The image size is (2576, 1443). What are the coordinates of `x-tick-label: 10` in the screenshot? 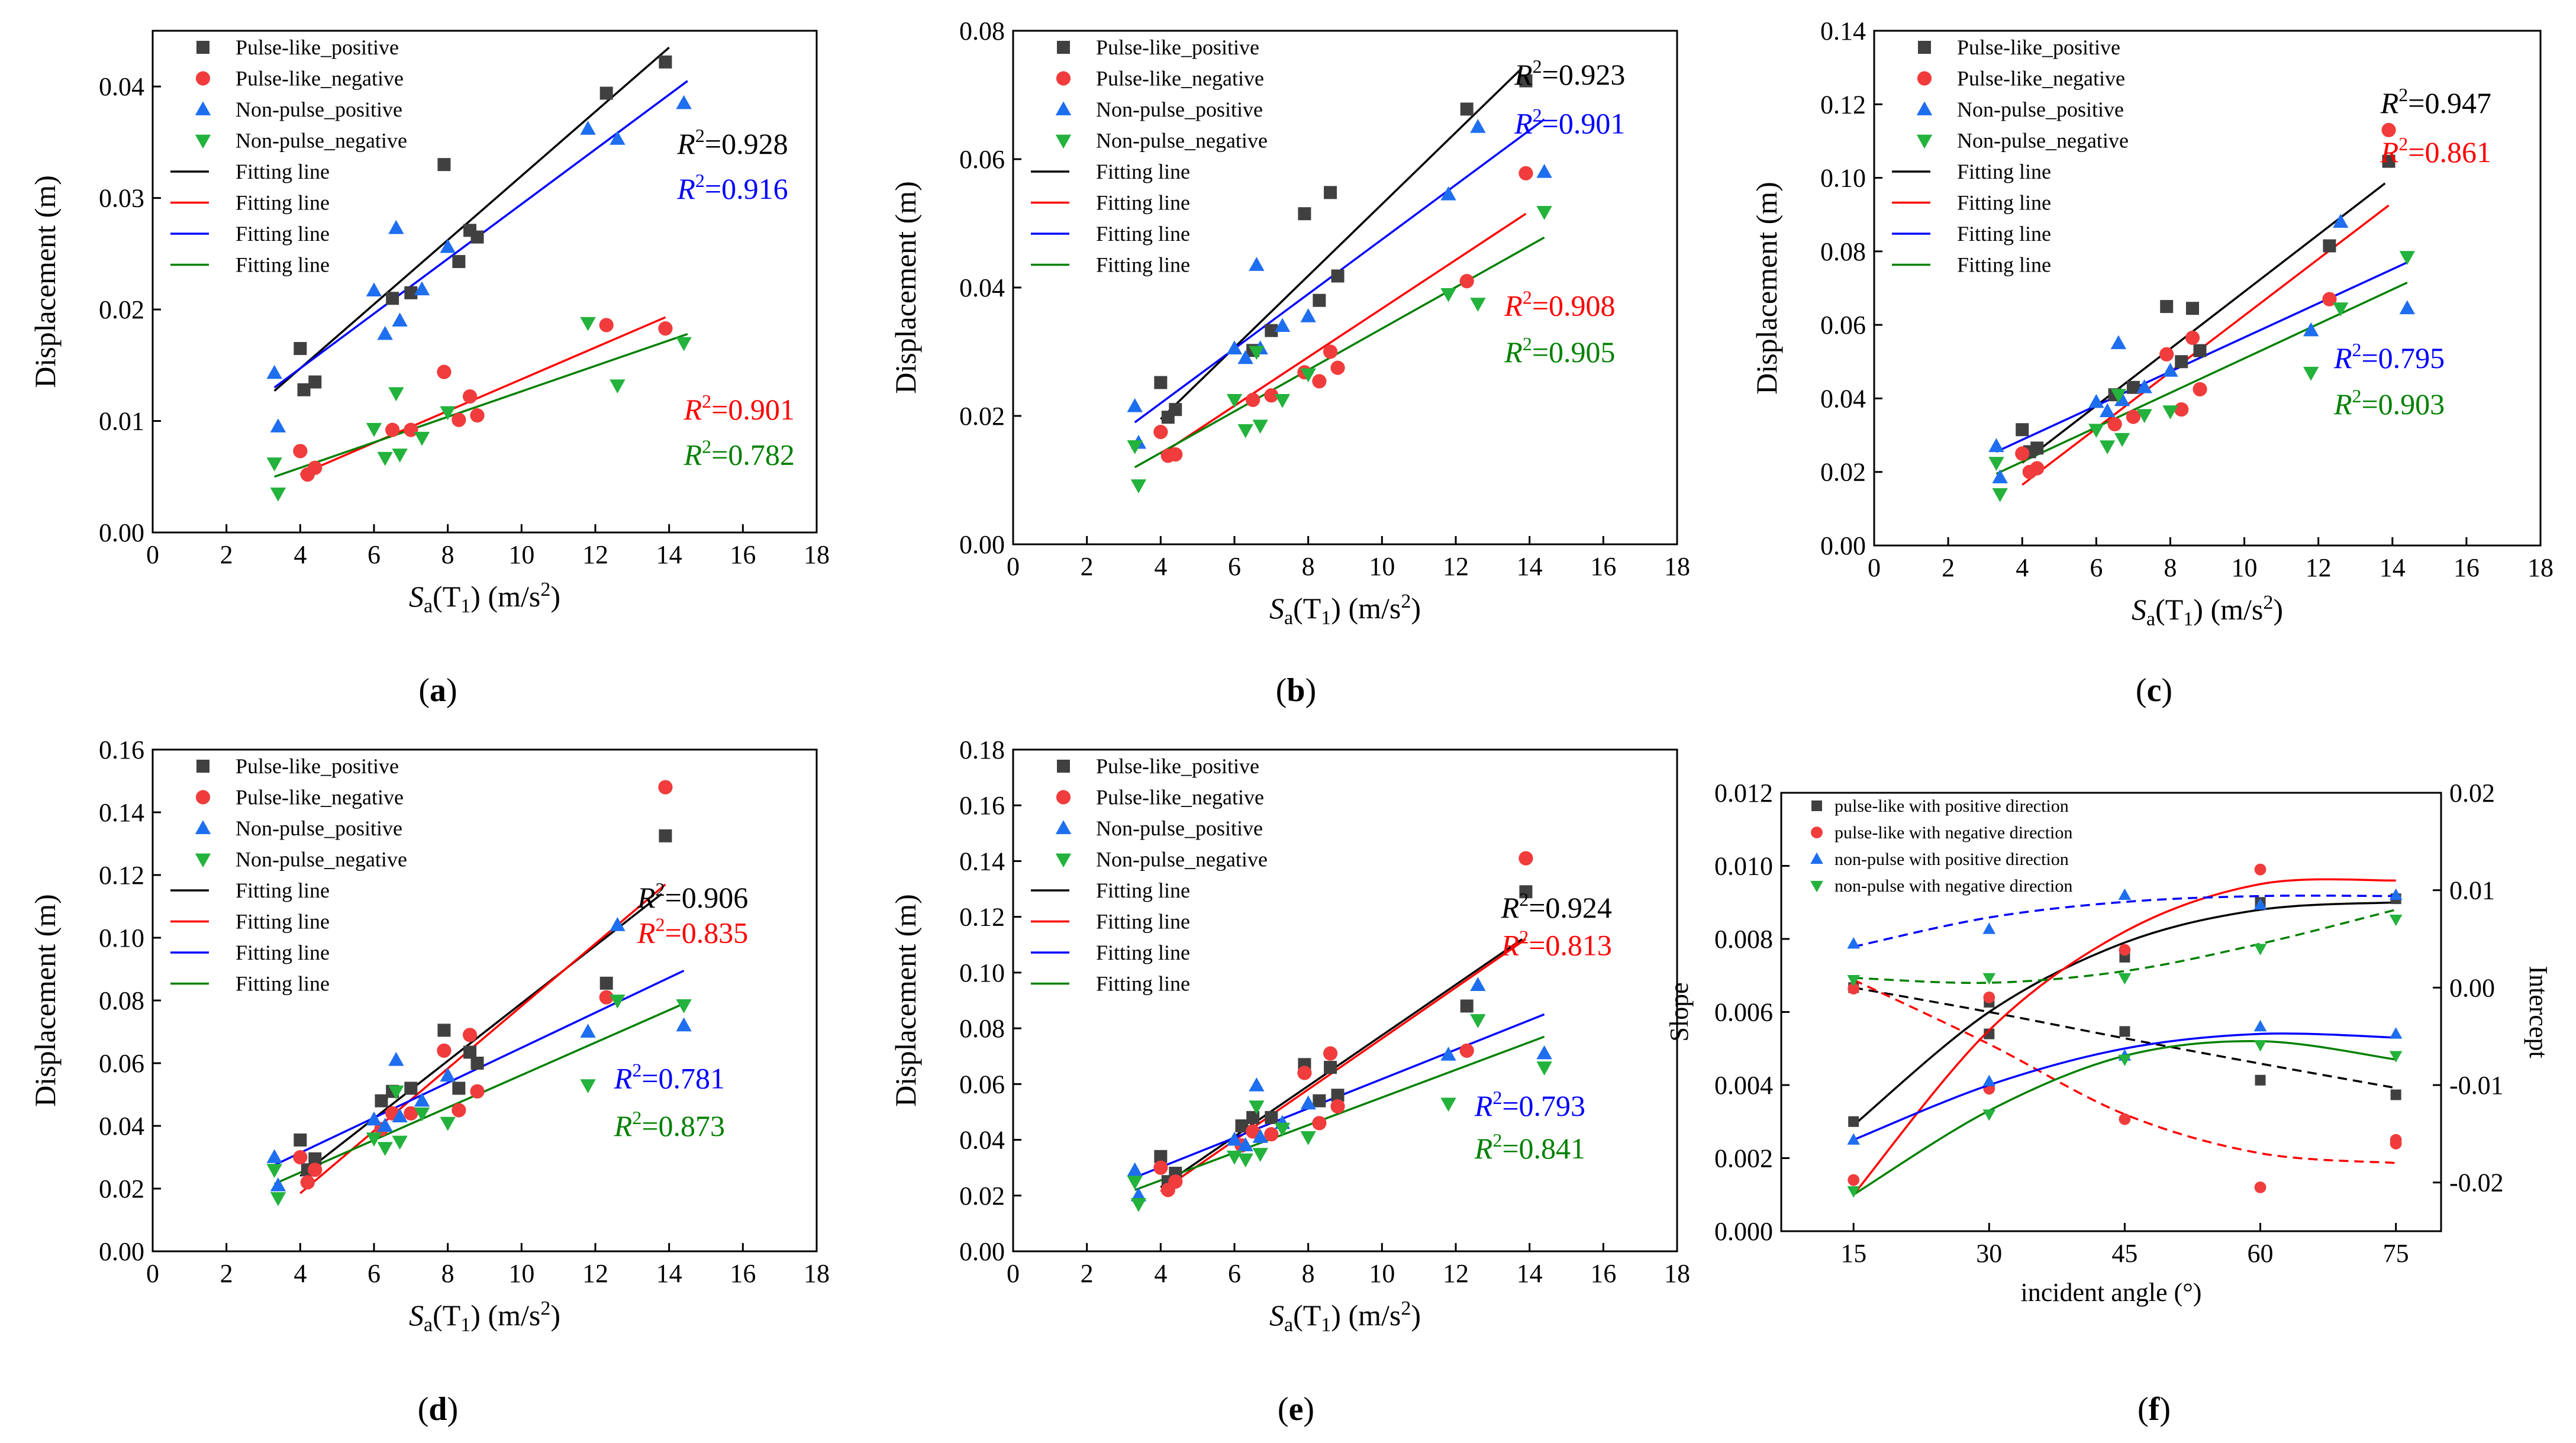 It's located at (521, 1273).